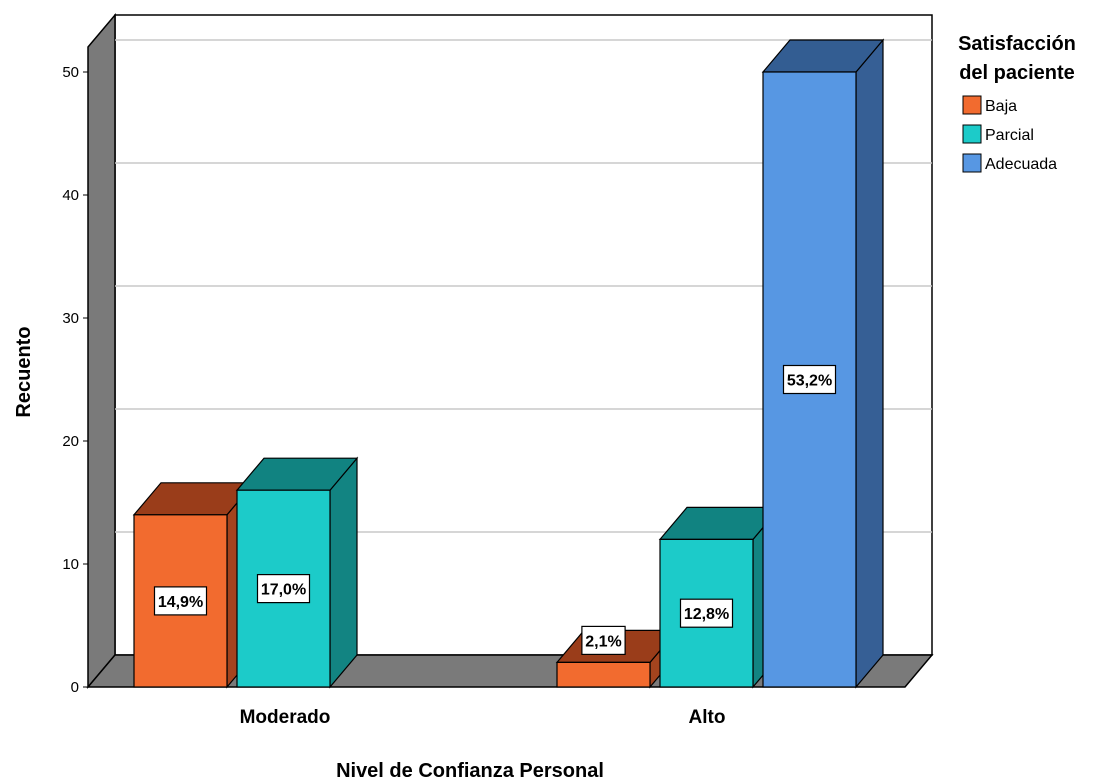 This screenshot has height=783, width=1113. I want to click on legend-label: Parcial, so click(1009, 135).